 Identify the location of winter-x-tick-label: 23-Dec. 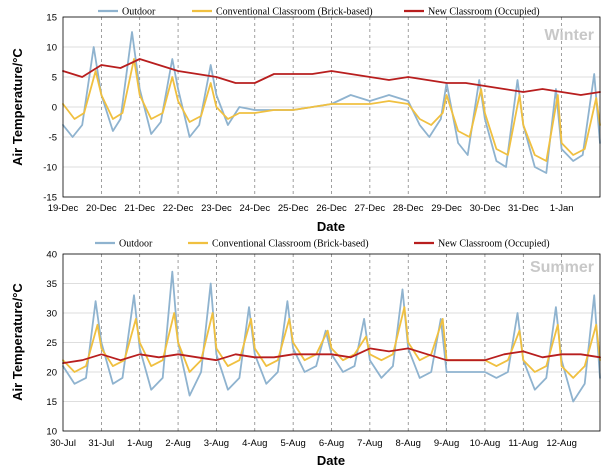
(216, 208).